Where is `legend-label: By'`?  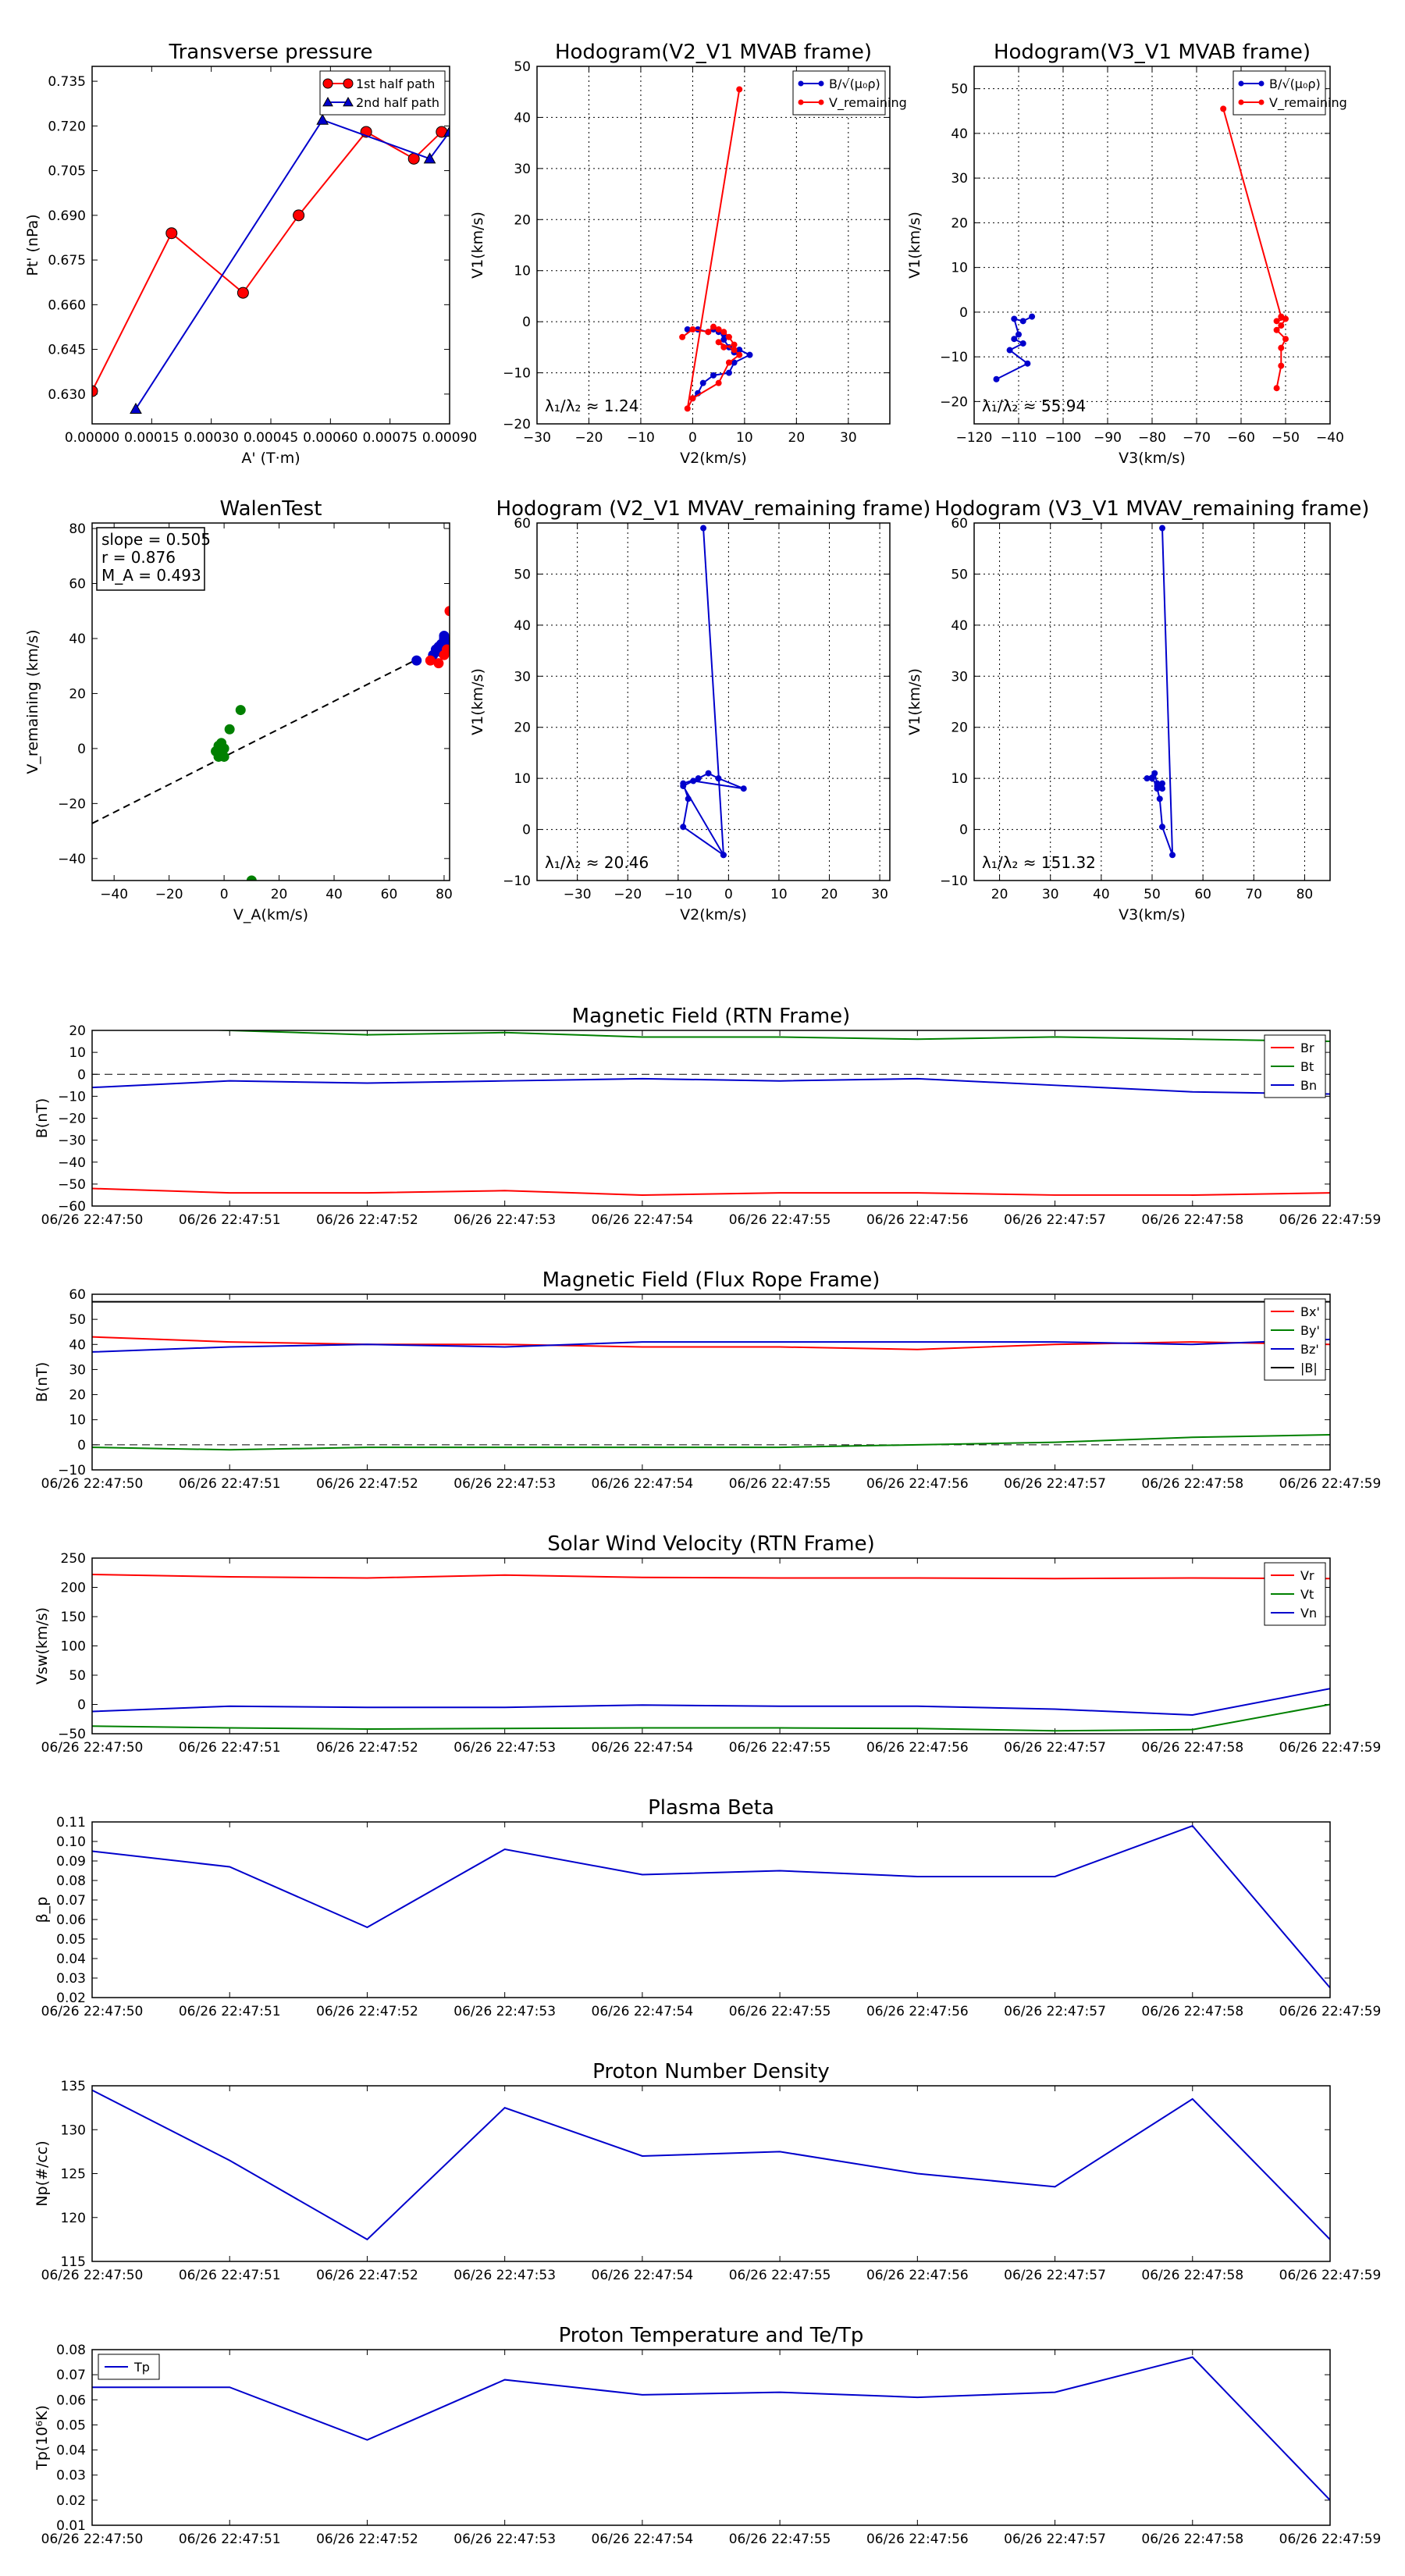
legend-label: By' is located at coordinates (1310, 1330).